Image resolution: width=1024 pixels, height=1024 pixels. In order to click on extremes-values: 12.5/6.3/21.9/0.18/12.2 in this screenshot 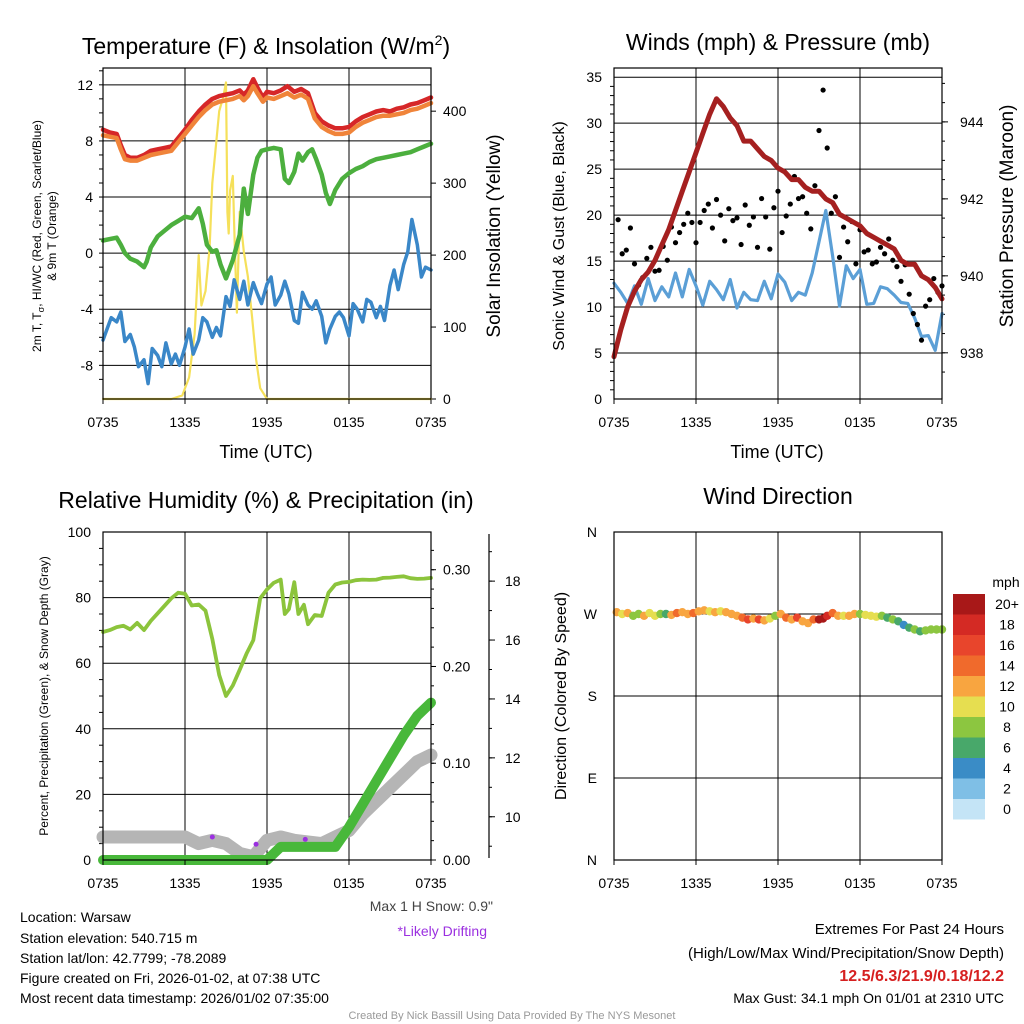, I will do `click(921, 976)`.